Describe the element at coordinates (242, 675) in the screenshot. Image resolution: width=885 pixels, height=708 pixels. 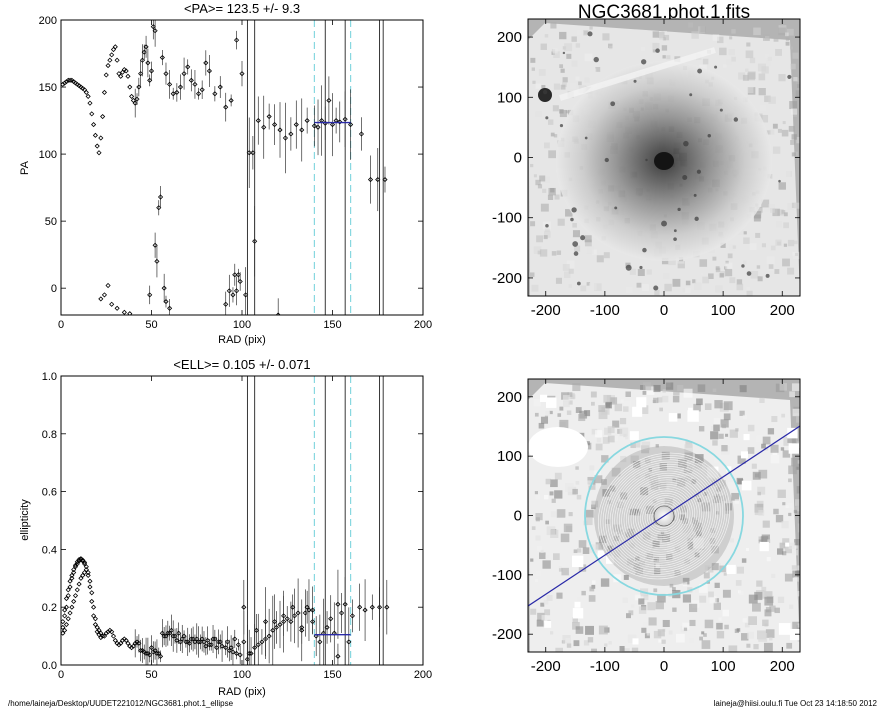
I see `x-tick-label: 100` at that location.